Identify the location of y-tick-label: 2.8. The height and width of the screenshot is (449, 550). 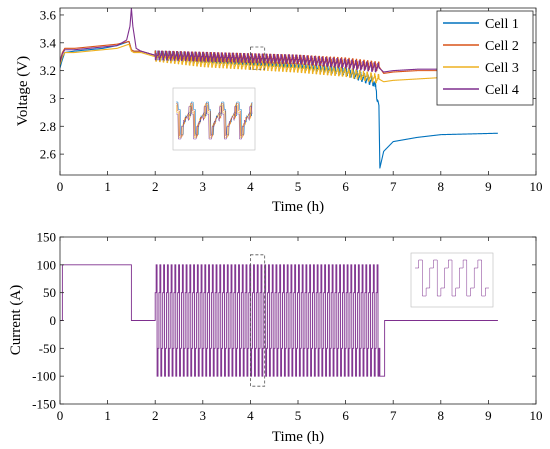
(48, 126).